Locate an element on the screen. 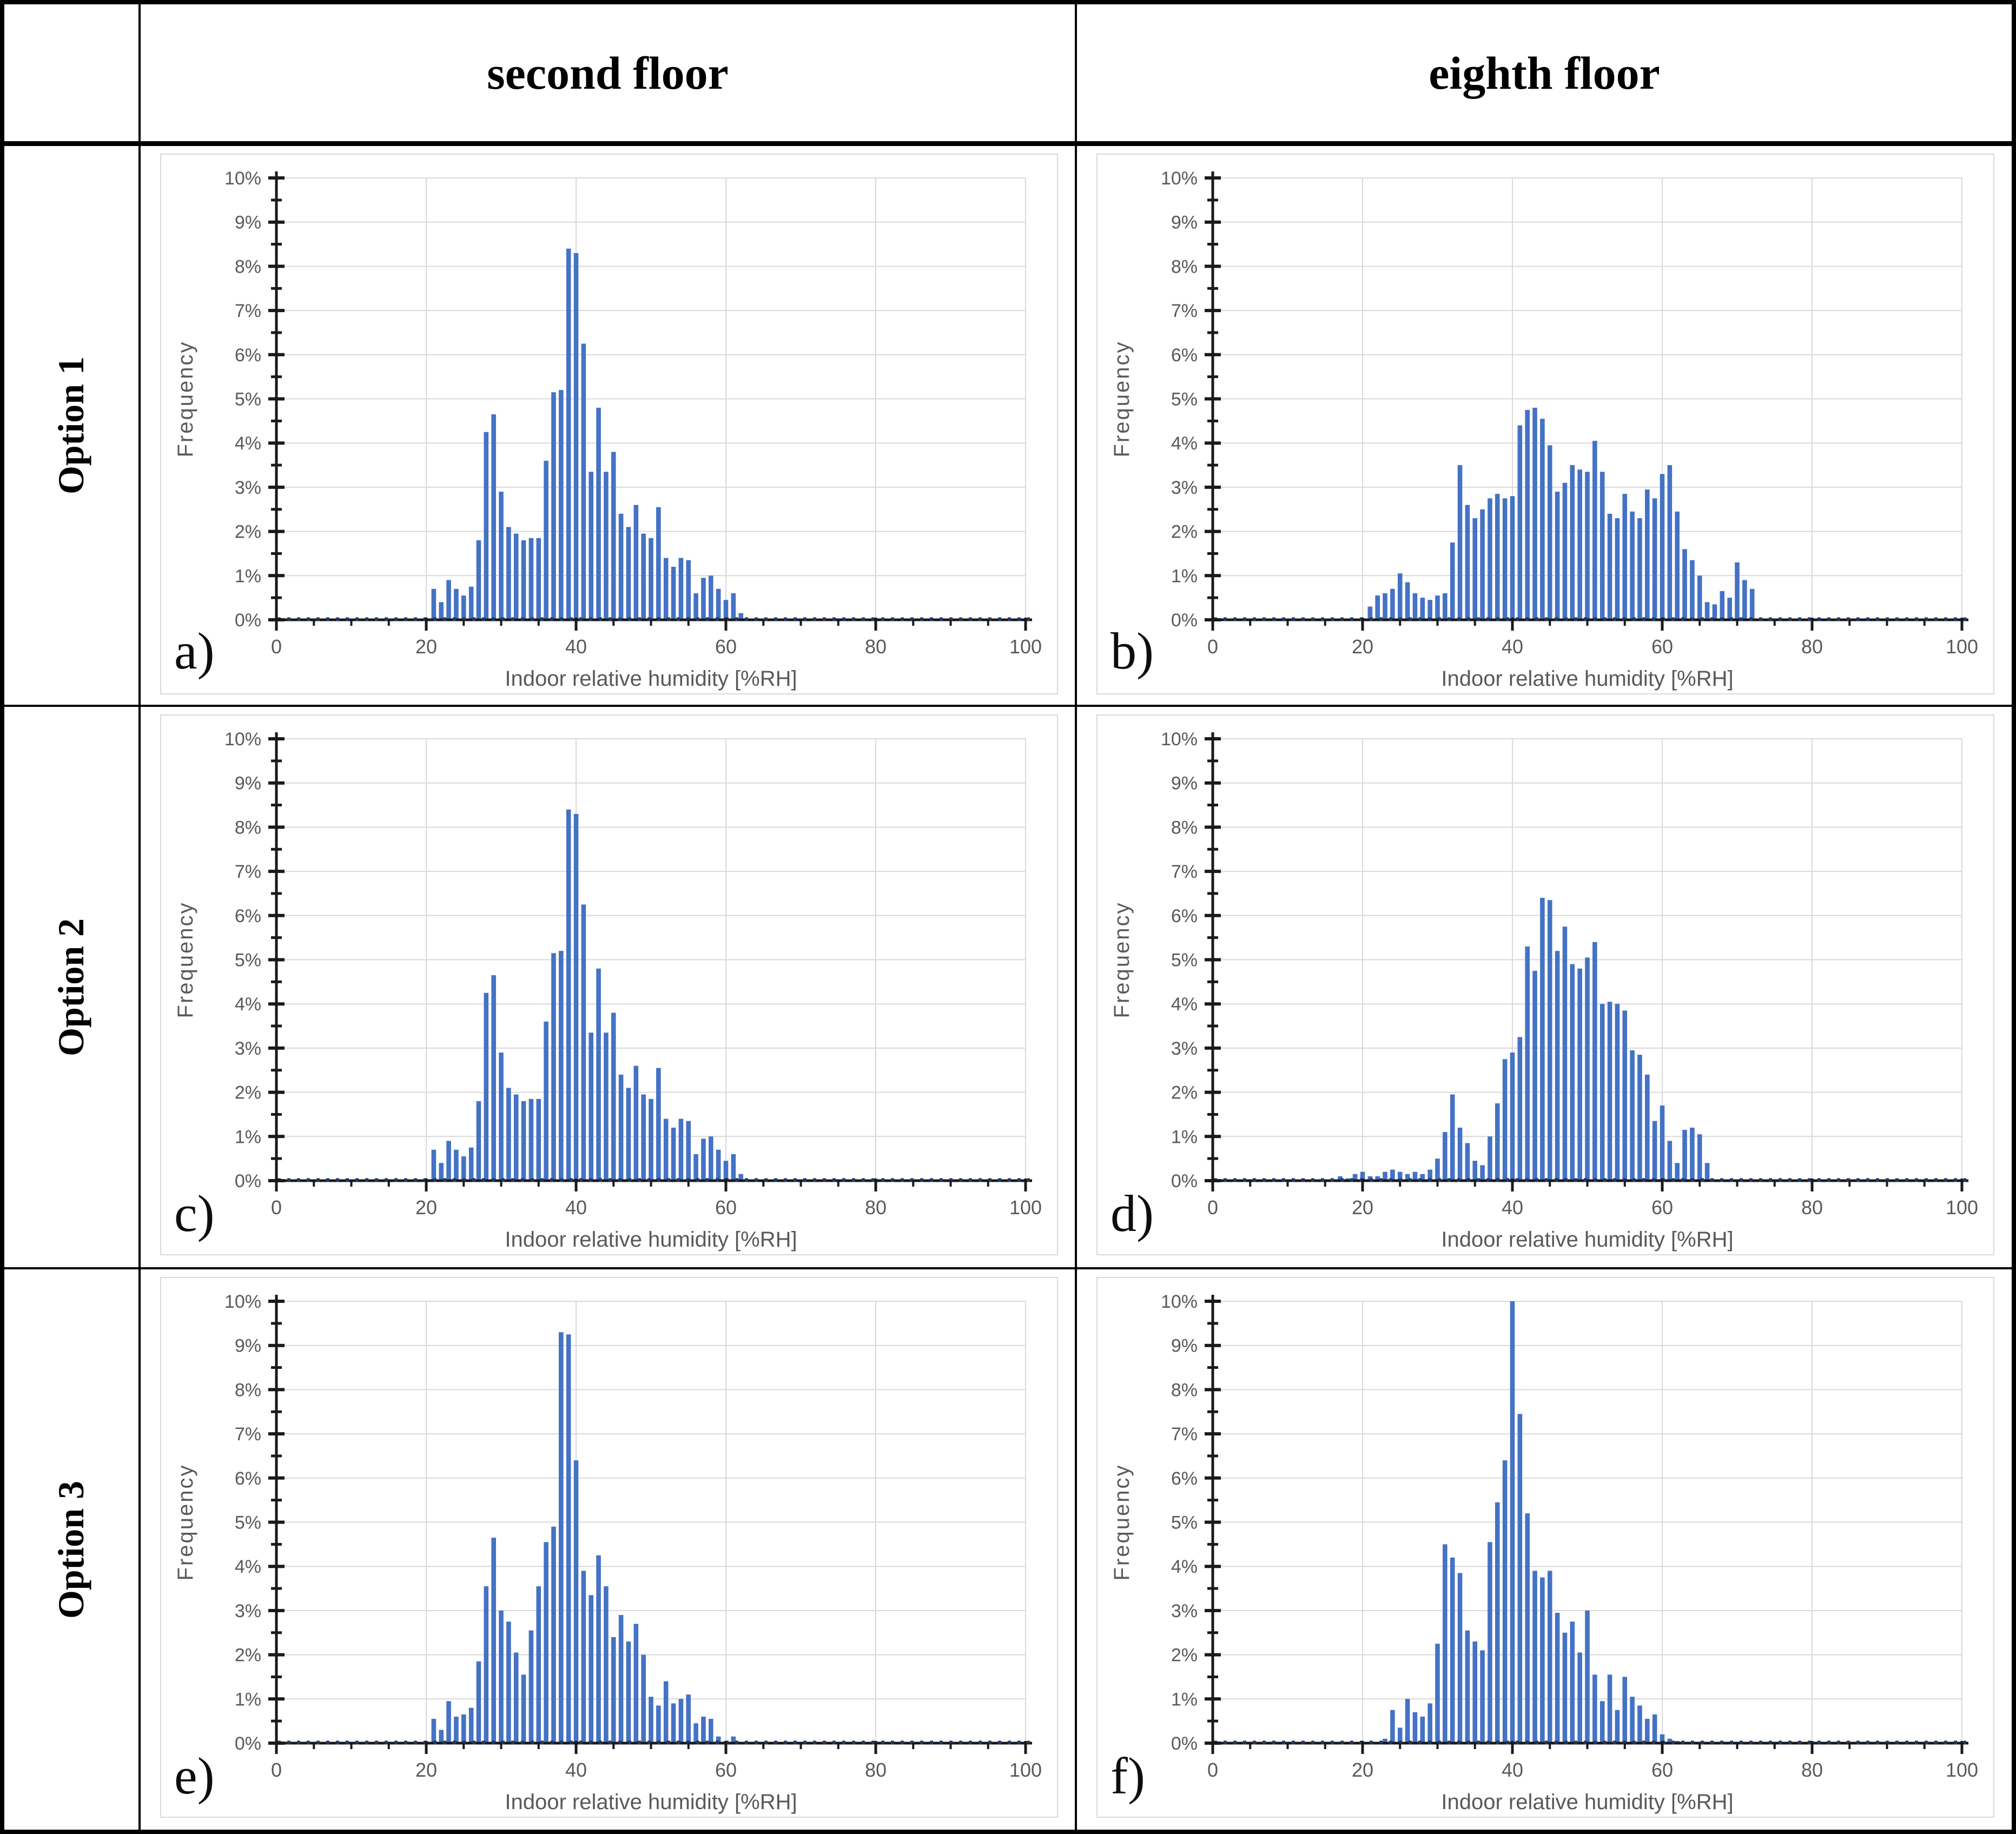  panel-label-f: f) is located at coordinates (1128, 1776).